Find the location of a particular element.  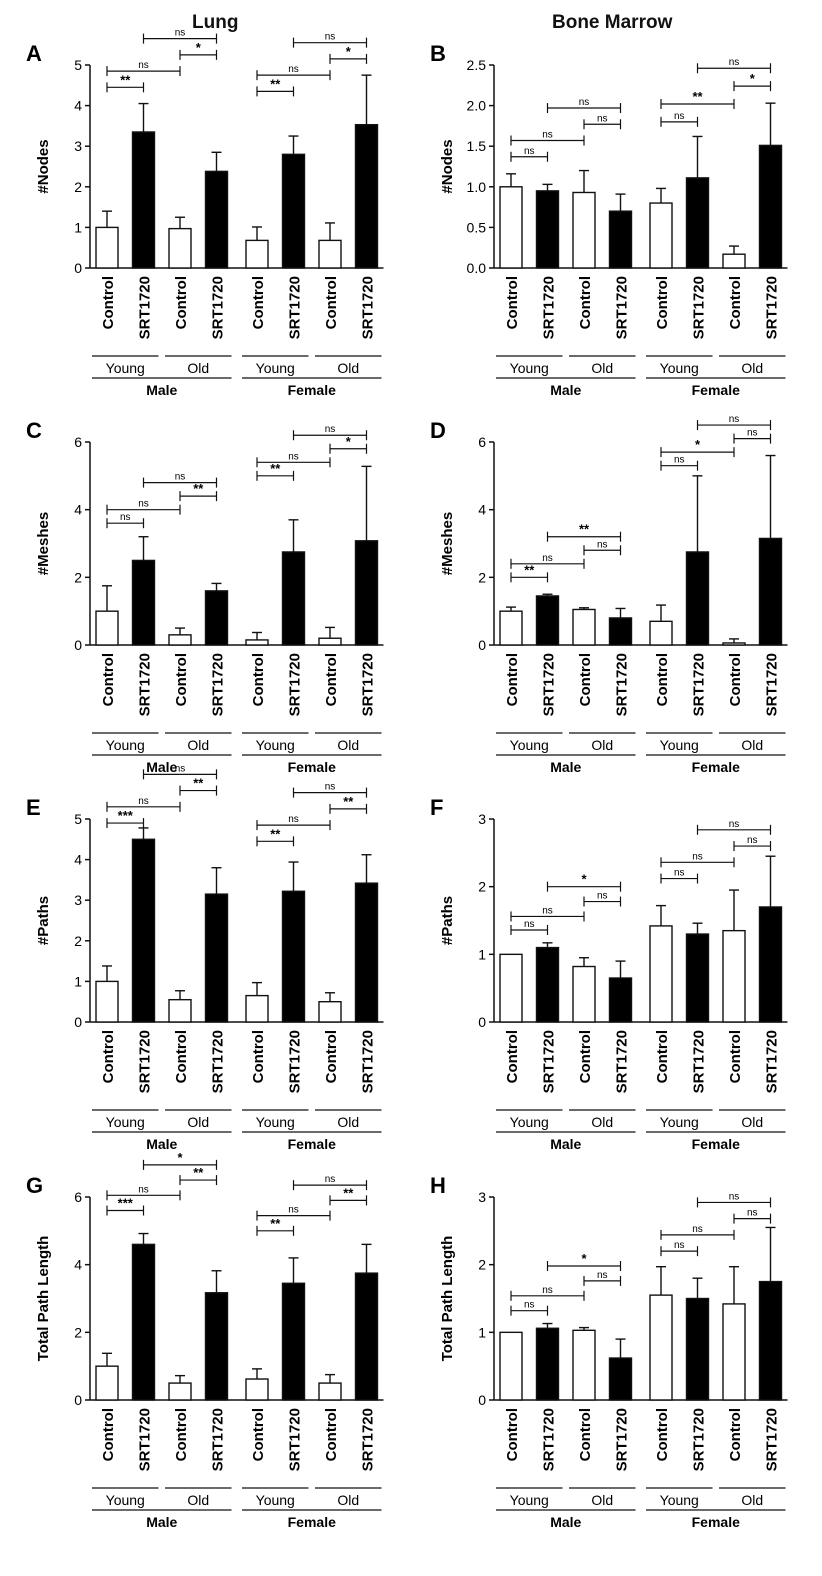

significance-bracket: *** is located at coordinates (125, 818).